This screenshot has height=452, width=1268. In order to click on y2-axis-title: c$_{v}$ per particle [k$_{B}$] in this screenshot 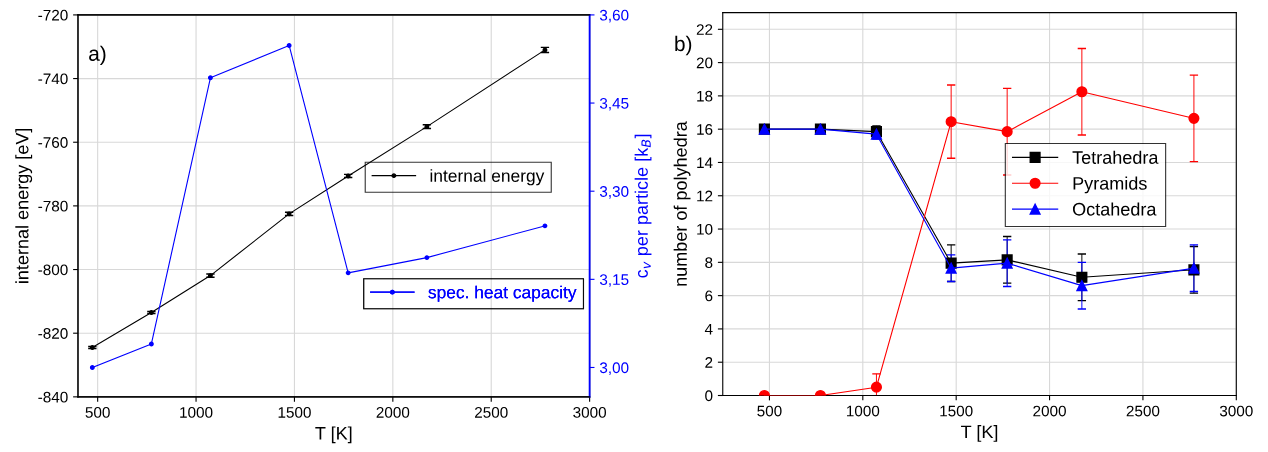, I will do `click(643, 206)`.